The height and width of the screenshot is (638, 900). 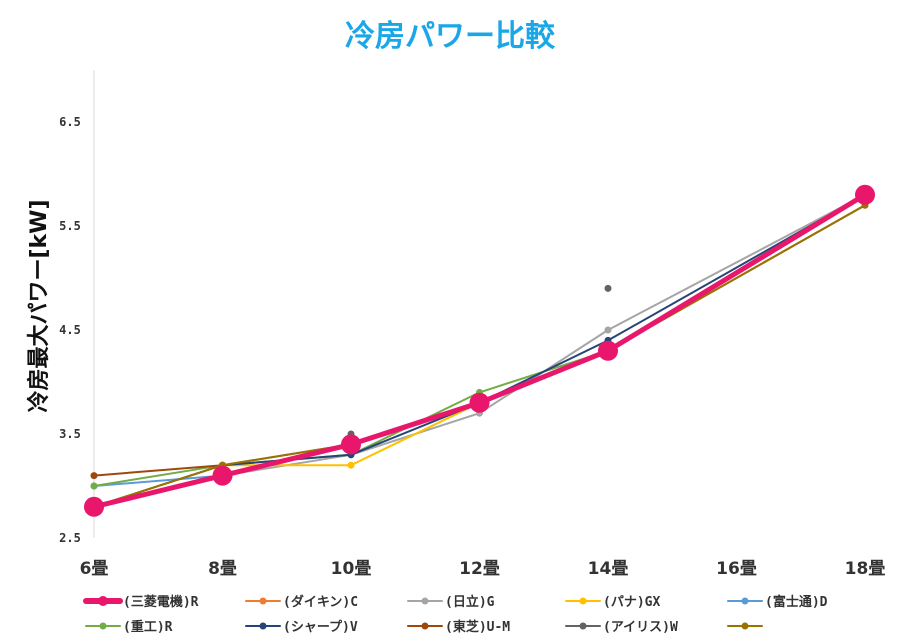 I want to click on legend-label: (東芝)U-M, so click(x=477, y=627).